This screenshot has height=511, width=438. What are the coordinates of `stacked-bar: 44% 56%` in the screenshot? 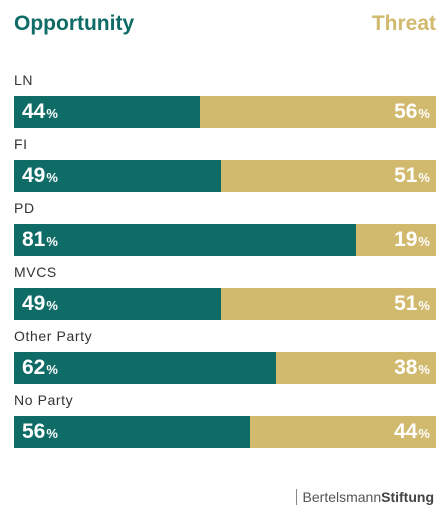 It's located at (225, 112).